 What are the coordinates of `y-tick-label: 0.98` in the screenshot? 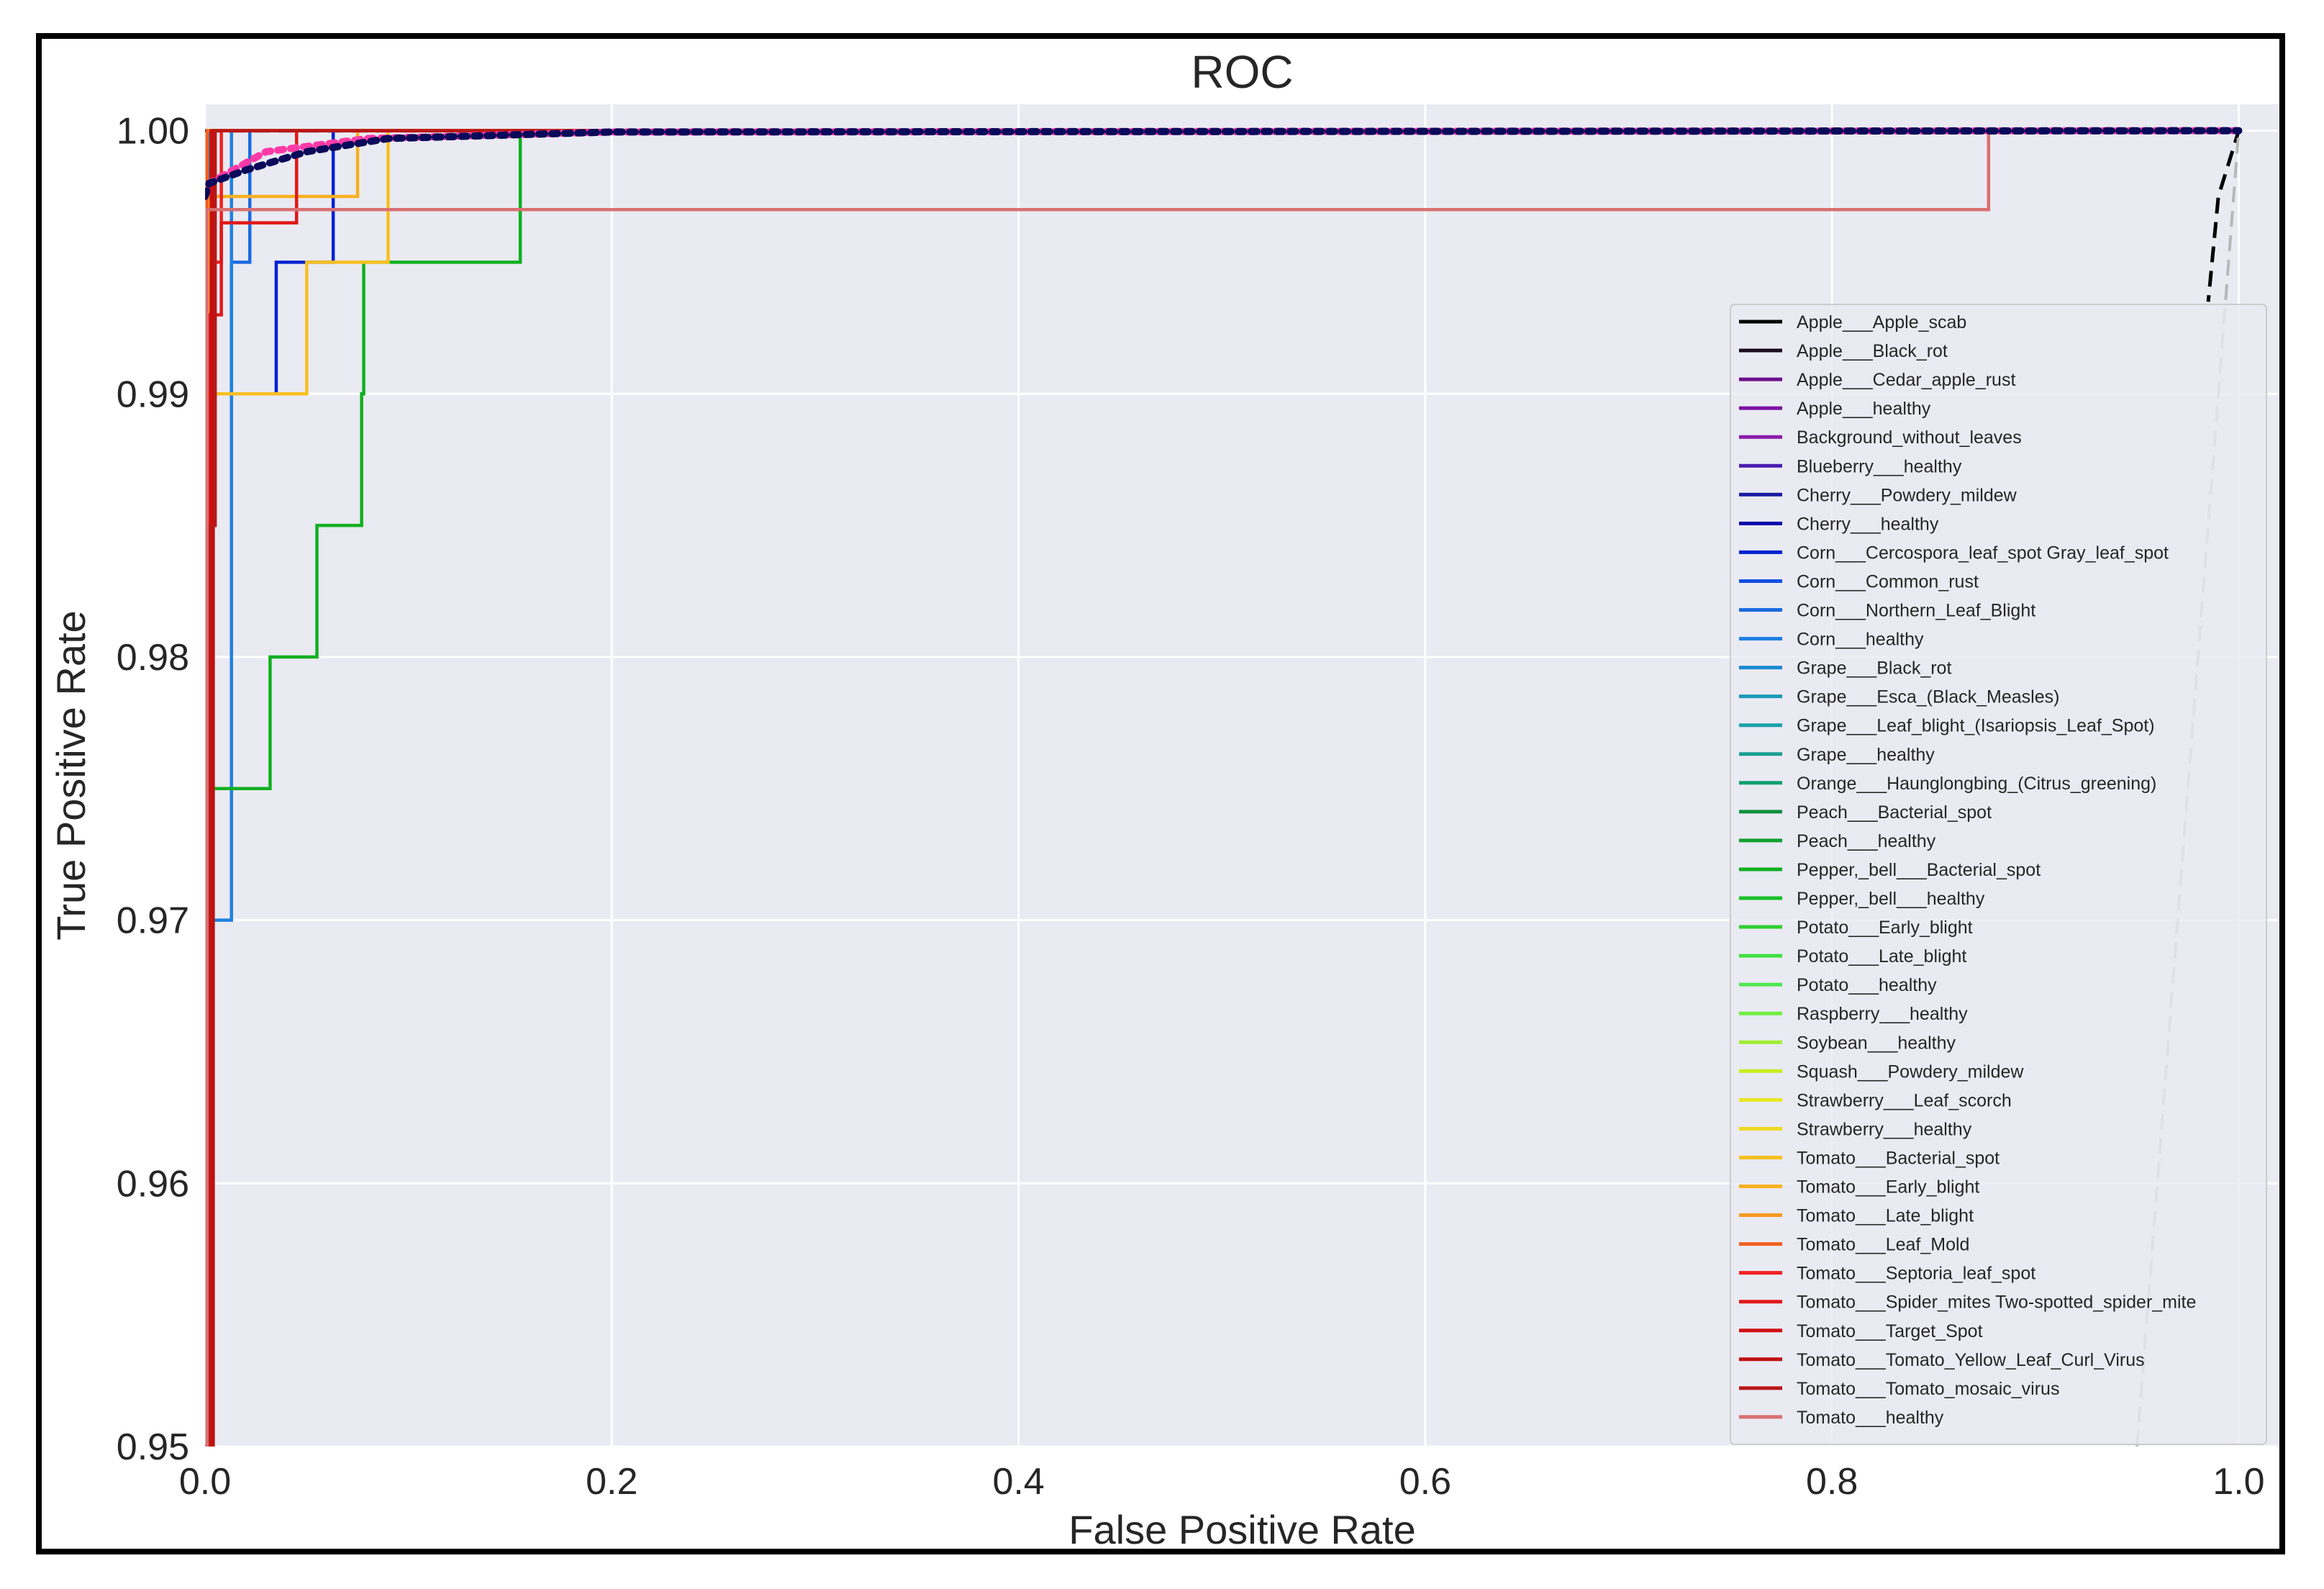 It's located at (153, 658).